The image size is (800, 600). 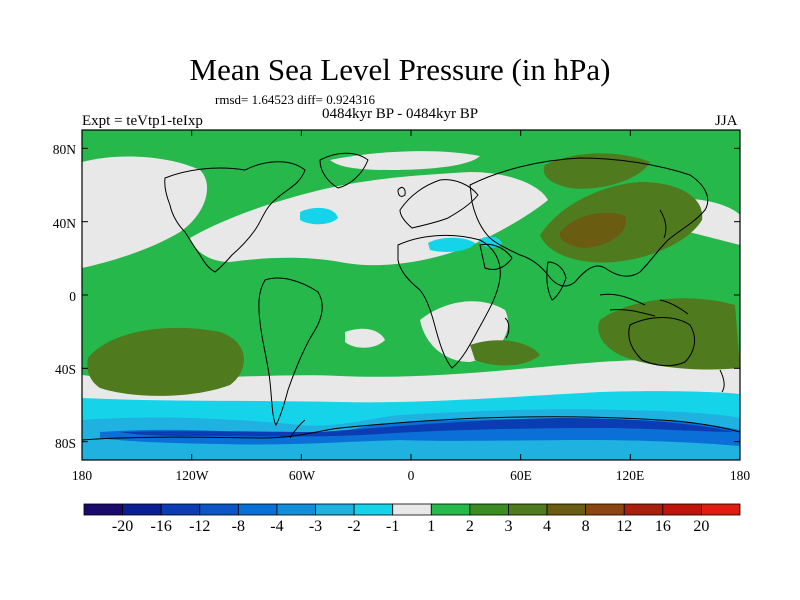 I want to click on coastline-asia, so click(x=589, y=222).